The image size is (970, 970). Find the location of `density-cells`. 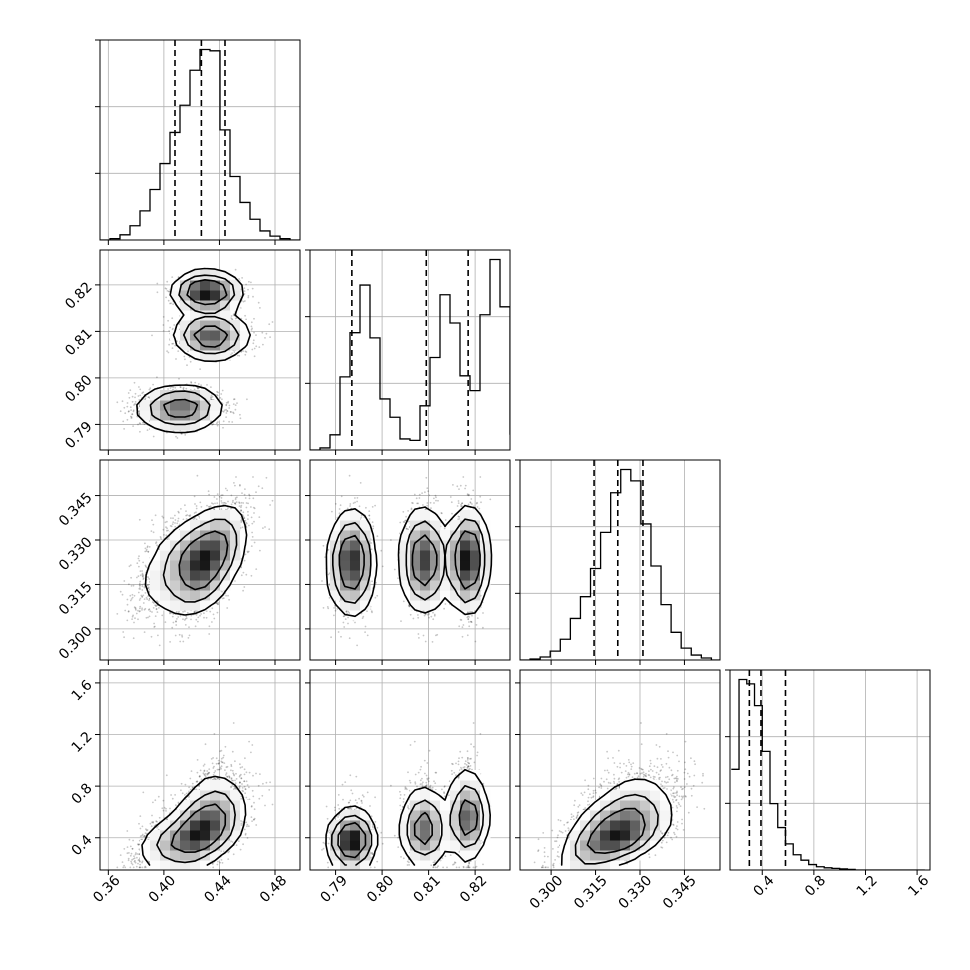

density-cells is located at coordinates (195, 350).